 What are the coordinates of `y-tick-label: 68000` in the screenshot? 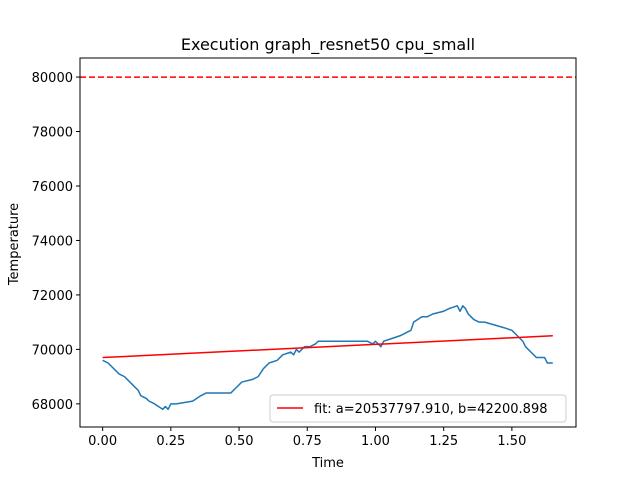 It's located at (52, 405).